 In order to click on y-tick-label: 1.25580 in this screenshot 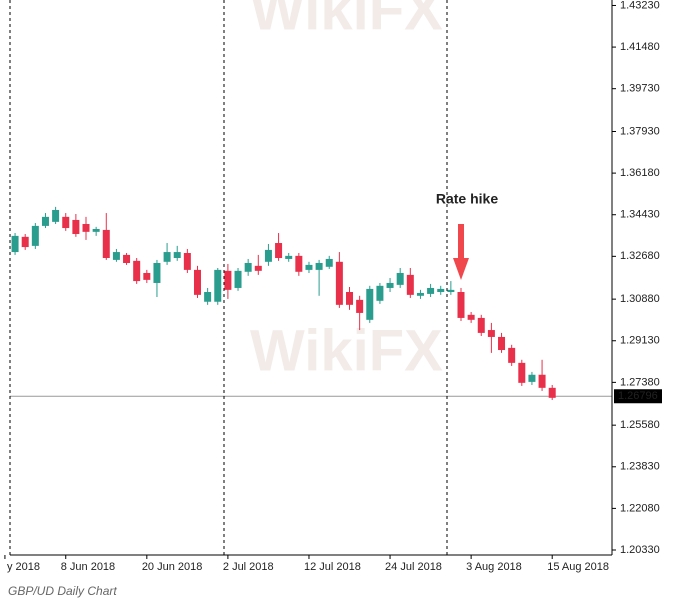, I will do `click(640, 425)`.